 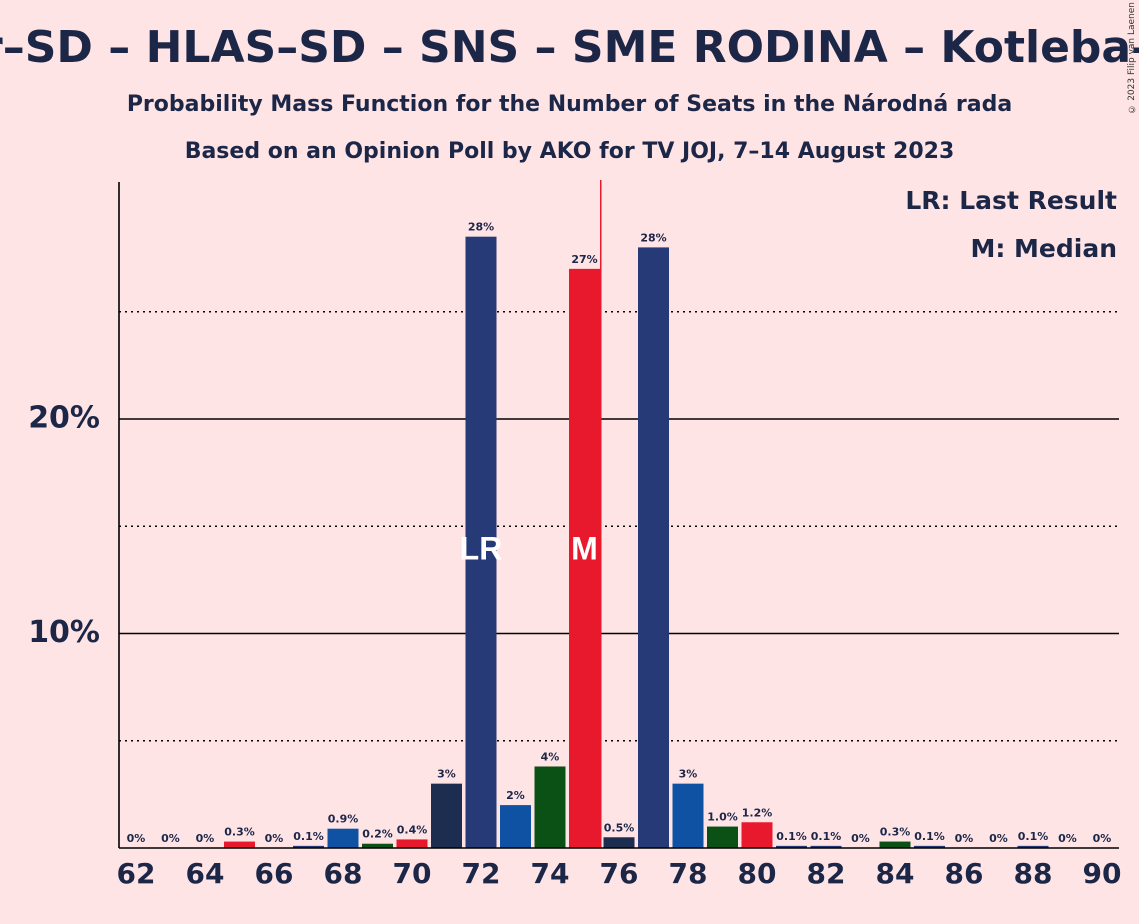 What do you see at coordinates (653, 237) in the screenshot?
I see `data-label-77: 28%` at bounding box center [653, 237].